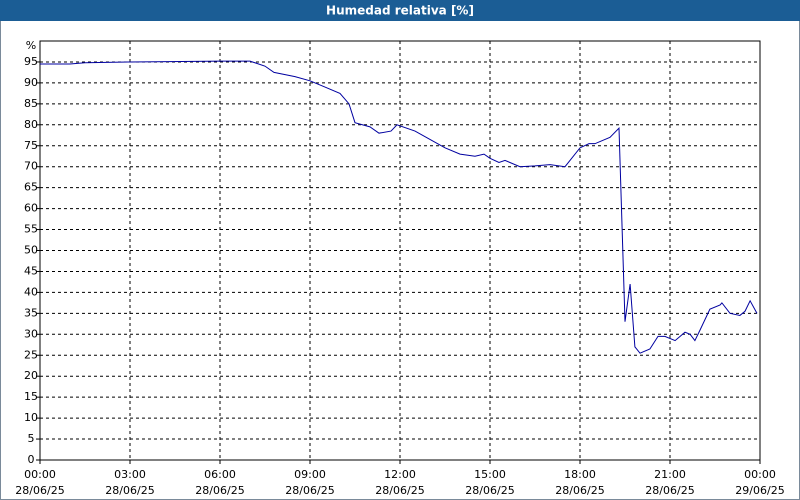  What do you see at coordinates (670, 474) in the screenshot?
I see `x-tick-label: 21:00` at bounding box center [670, 474].